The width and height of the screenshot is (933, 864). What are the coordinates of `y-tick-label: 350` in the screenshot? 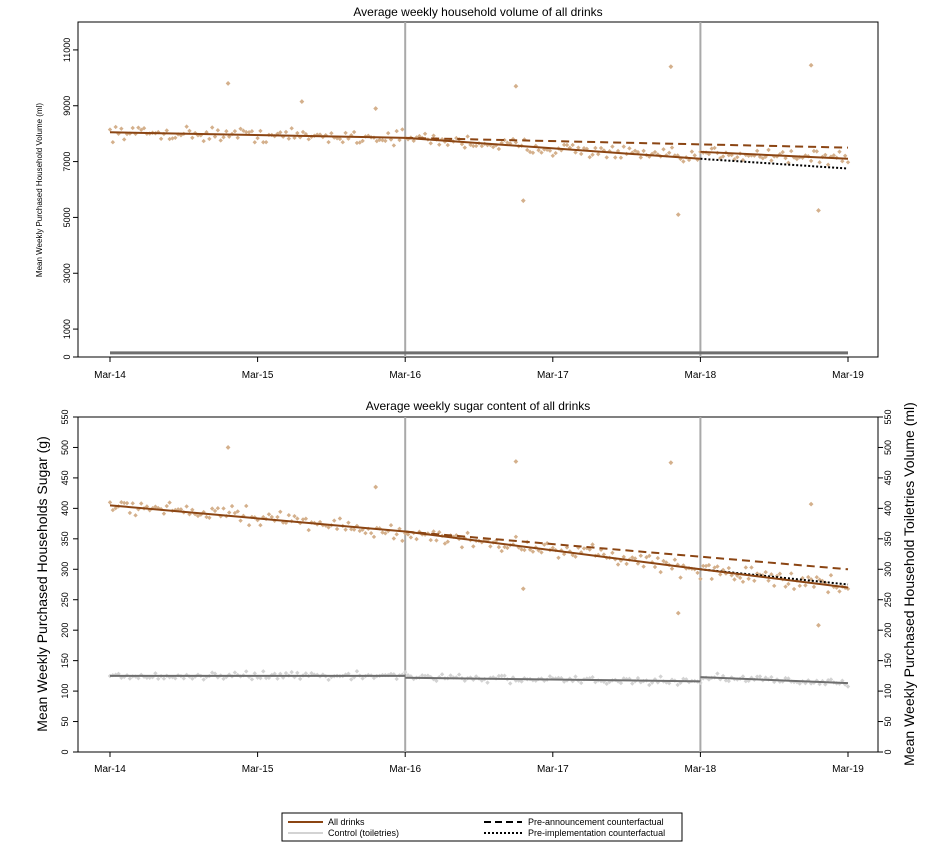 It's located at (65, 538).